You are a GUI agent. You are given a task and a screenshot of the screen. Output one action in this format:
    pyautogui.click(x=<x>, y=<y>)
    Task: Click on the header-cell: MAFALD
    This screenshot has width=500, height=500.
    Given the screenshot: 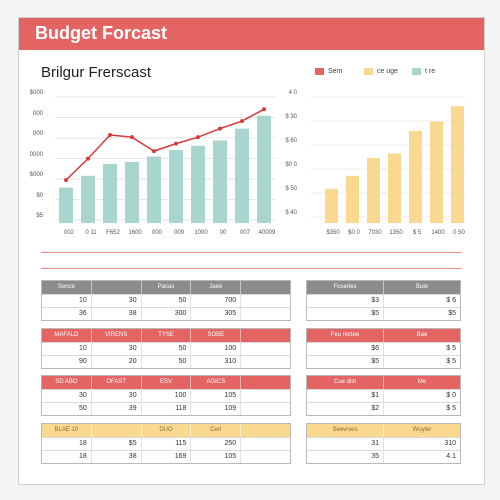 What is the action you would take?
    pyautogui.click(x=67, y=335)
    